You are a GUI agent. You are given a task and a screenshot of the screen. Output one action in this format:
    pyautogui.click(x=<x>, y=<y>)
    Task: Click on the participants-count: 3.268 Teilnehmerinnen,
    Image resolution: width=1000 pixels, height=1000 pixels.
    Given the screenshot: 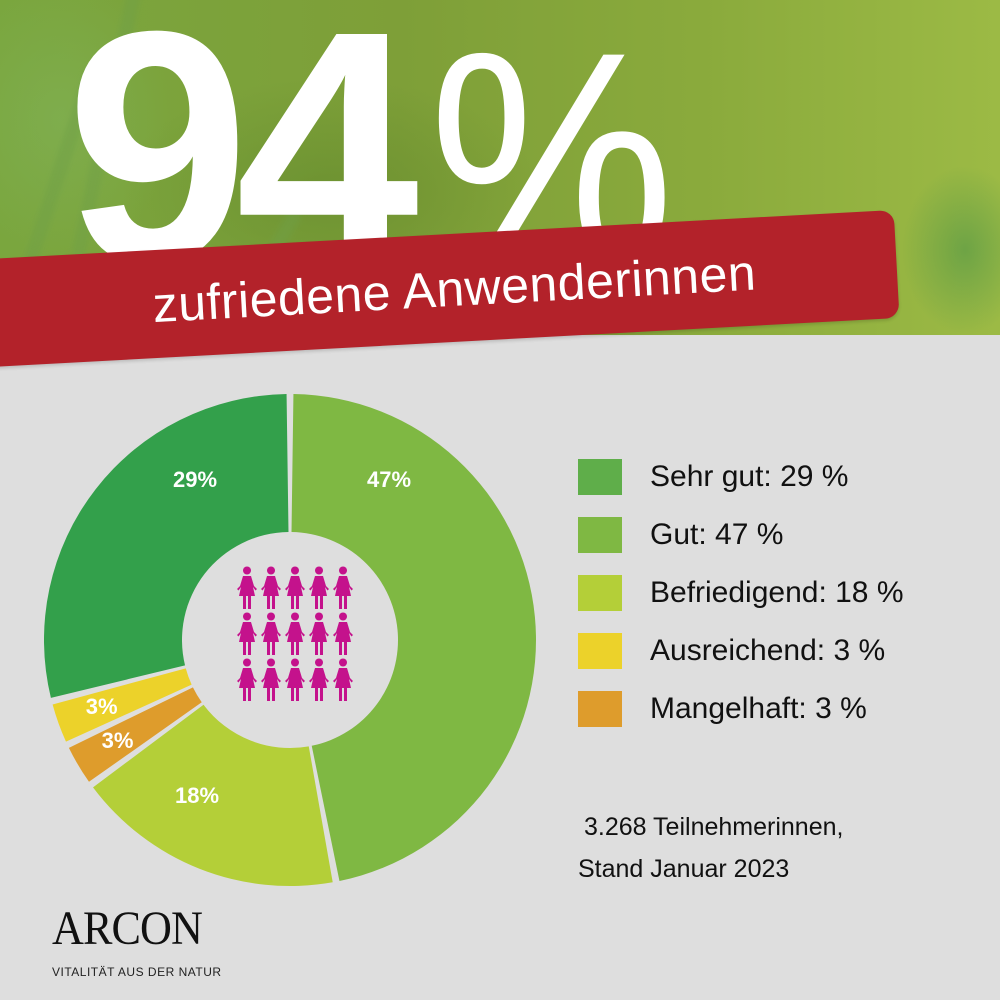 What is the action you would take?
    pyautogui.click(x=714, y=827)
    